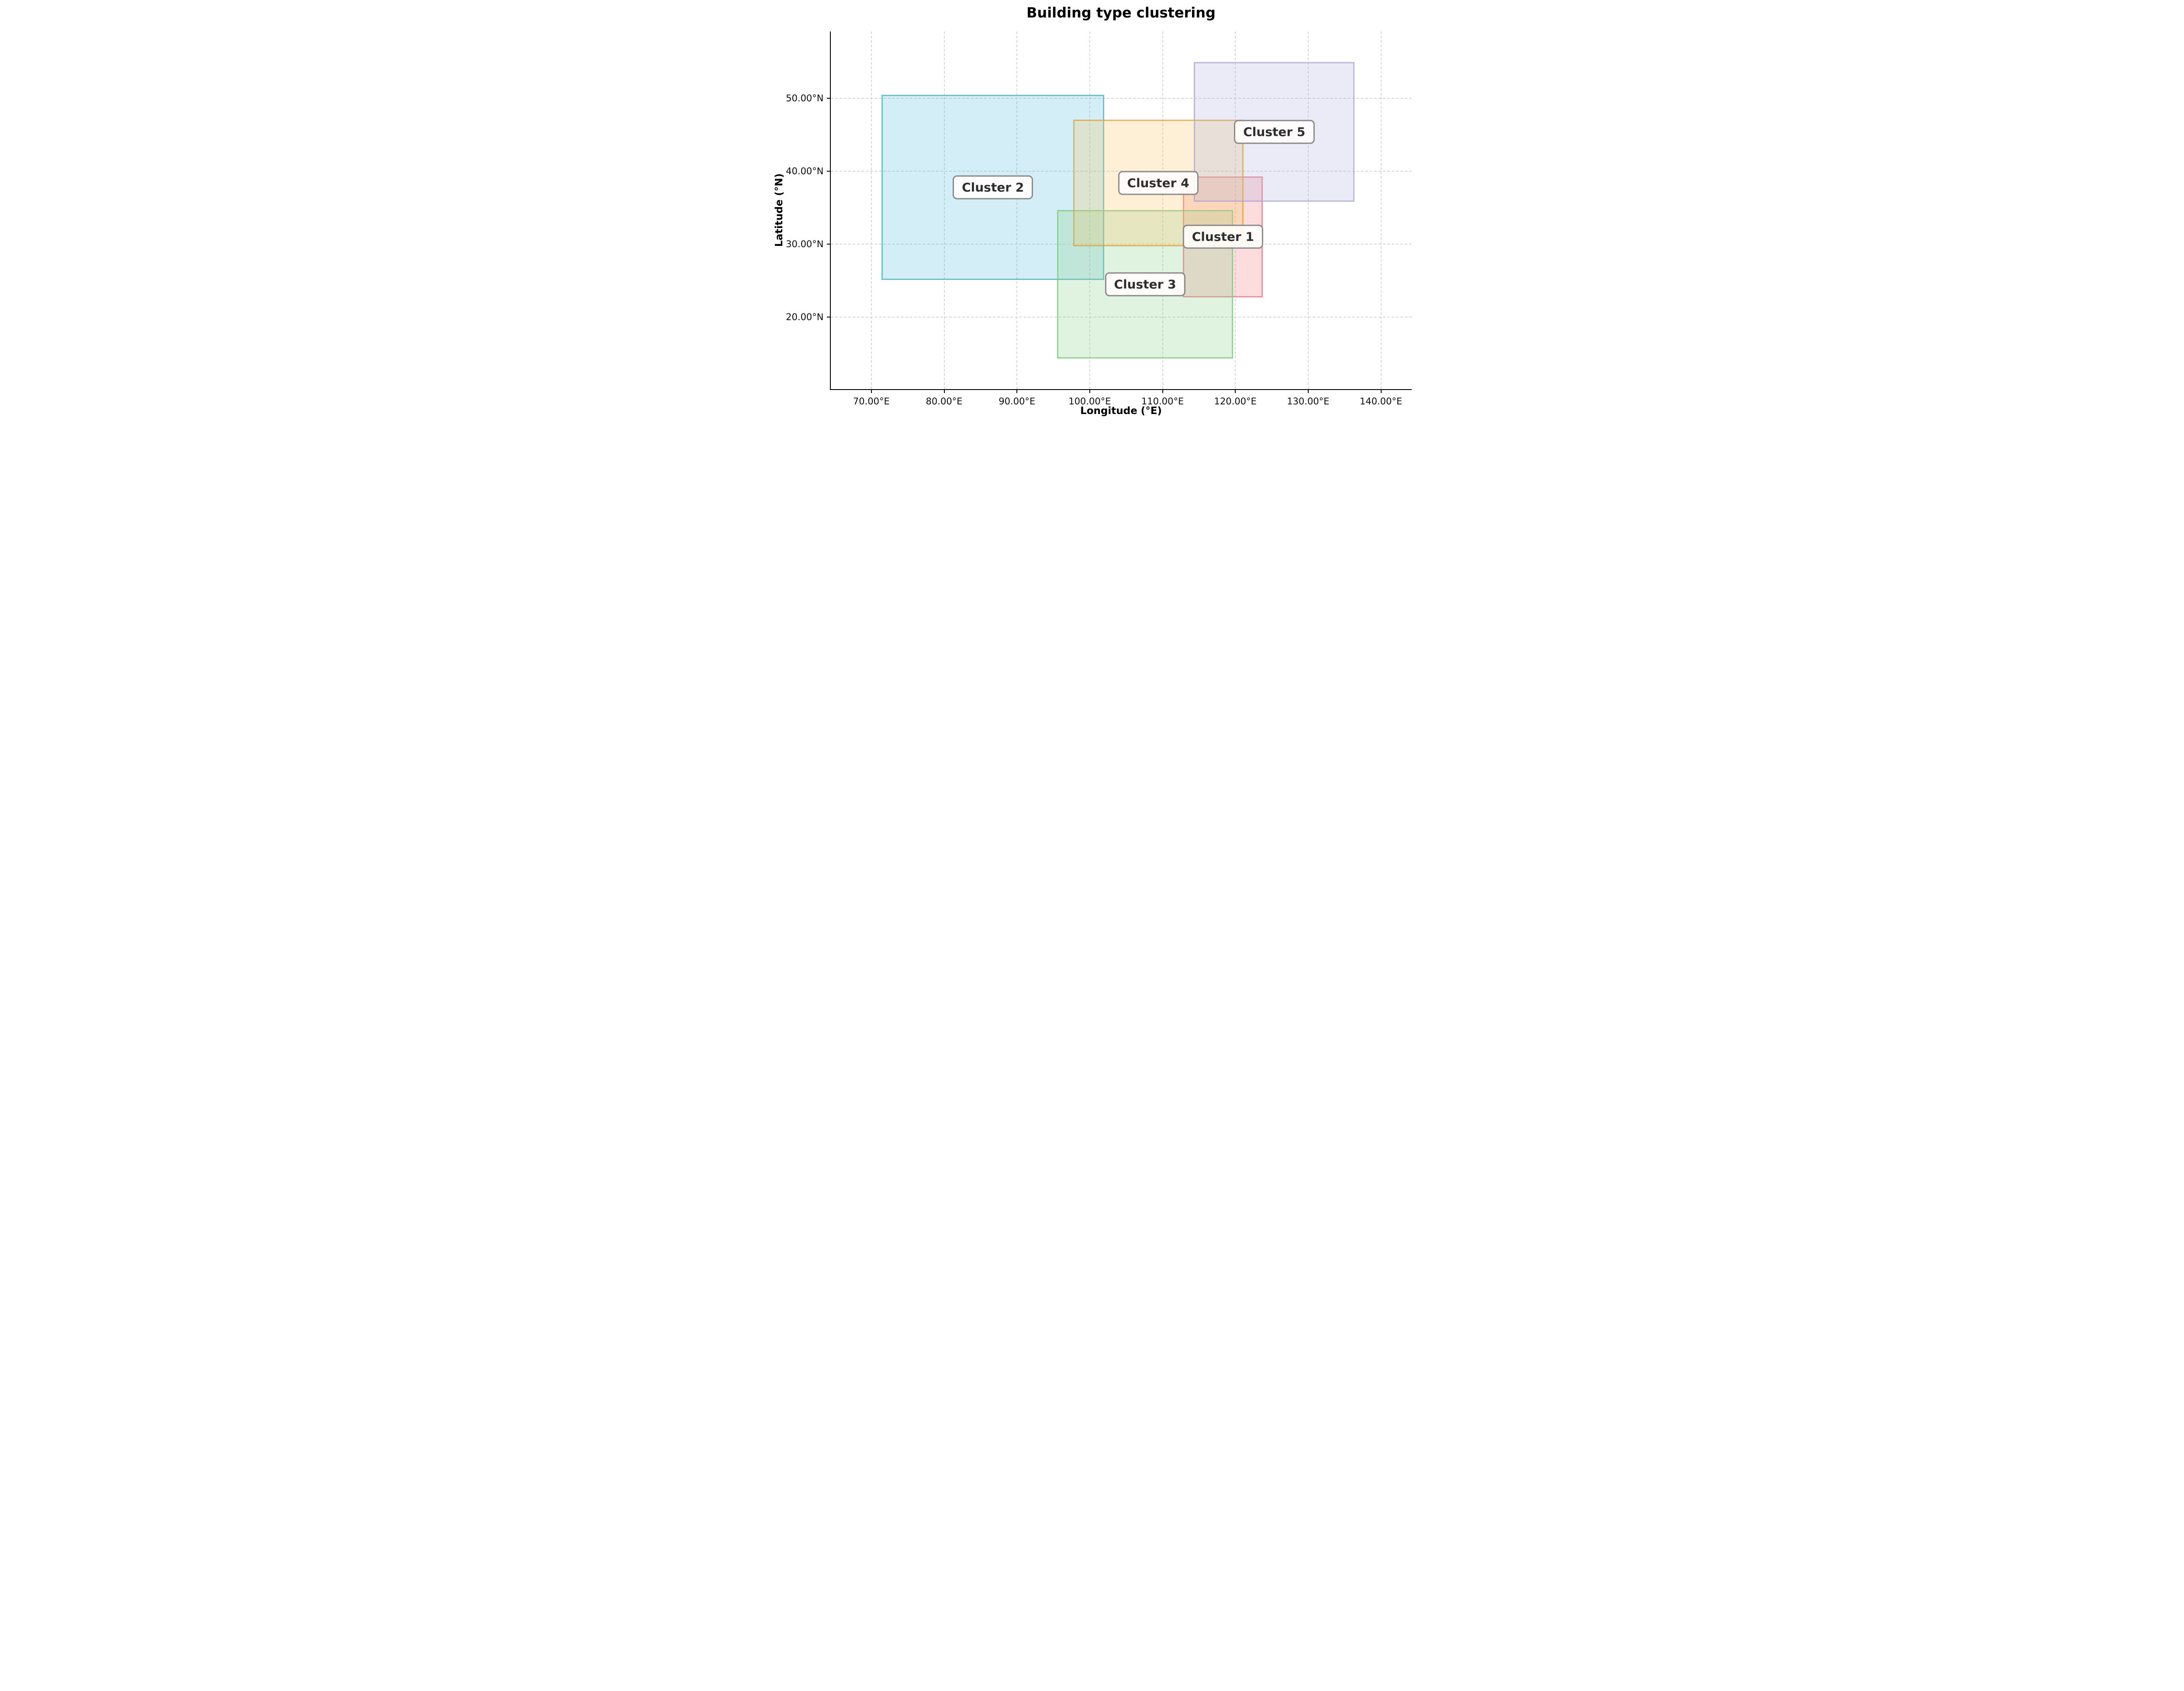 Image resolution: width=2184 pixels, height=1691 pixels. I want to click on x-axis-spine, so click(1120, 389).